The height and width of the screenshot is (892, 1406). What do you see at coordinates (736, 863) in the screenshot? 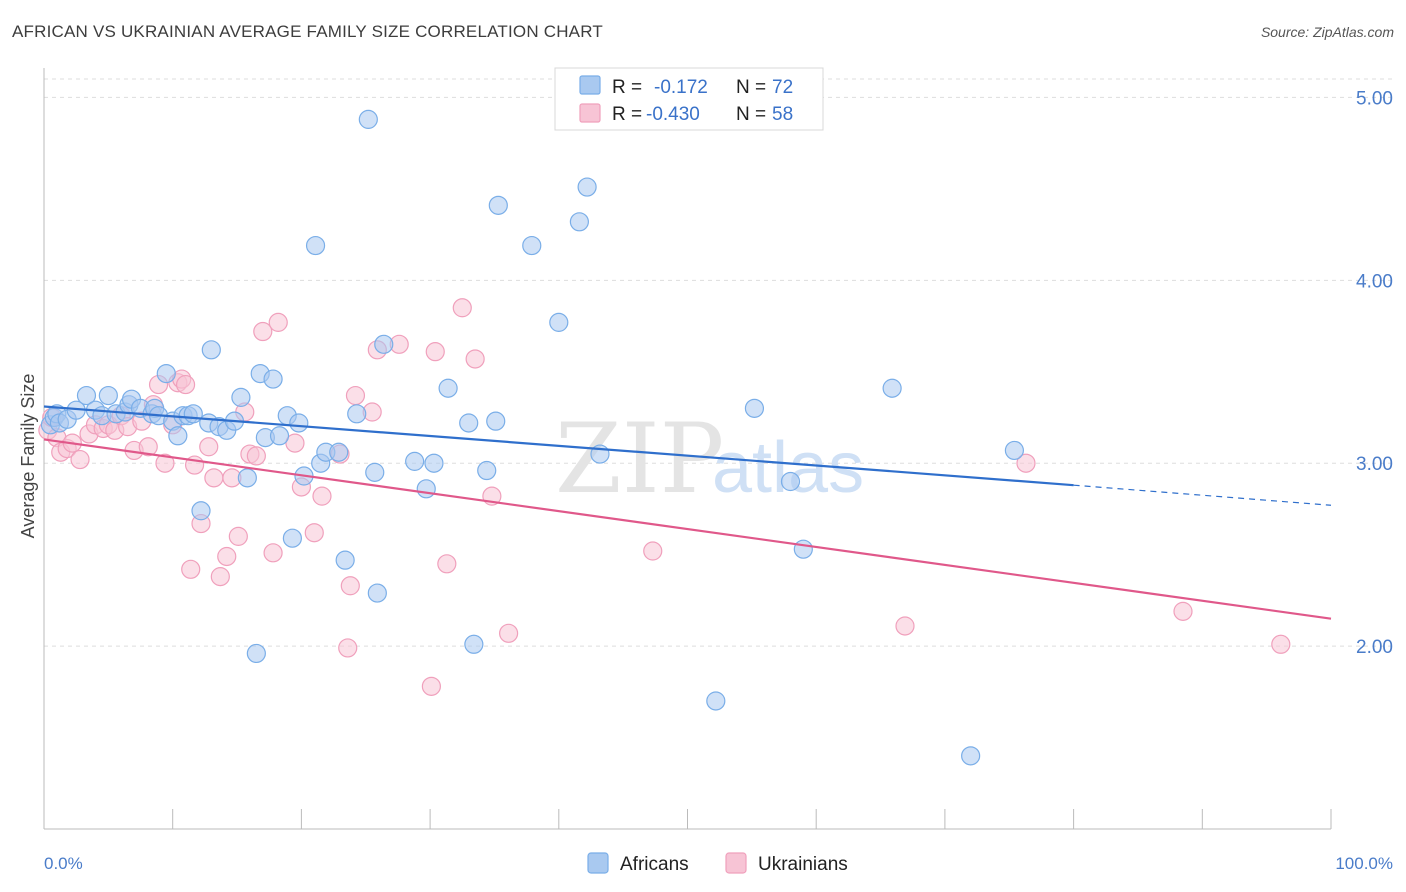
I see `bottom-legend-swatch-ukrainians` at bounding box center [736, 863].